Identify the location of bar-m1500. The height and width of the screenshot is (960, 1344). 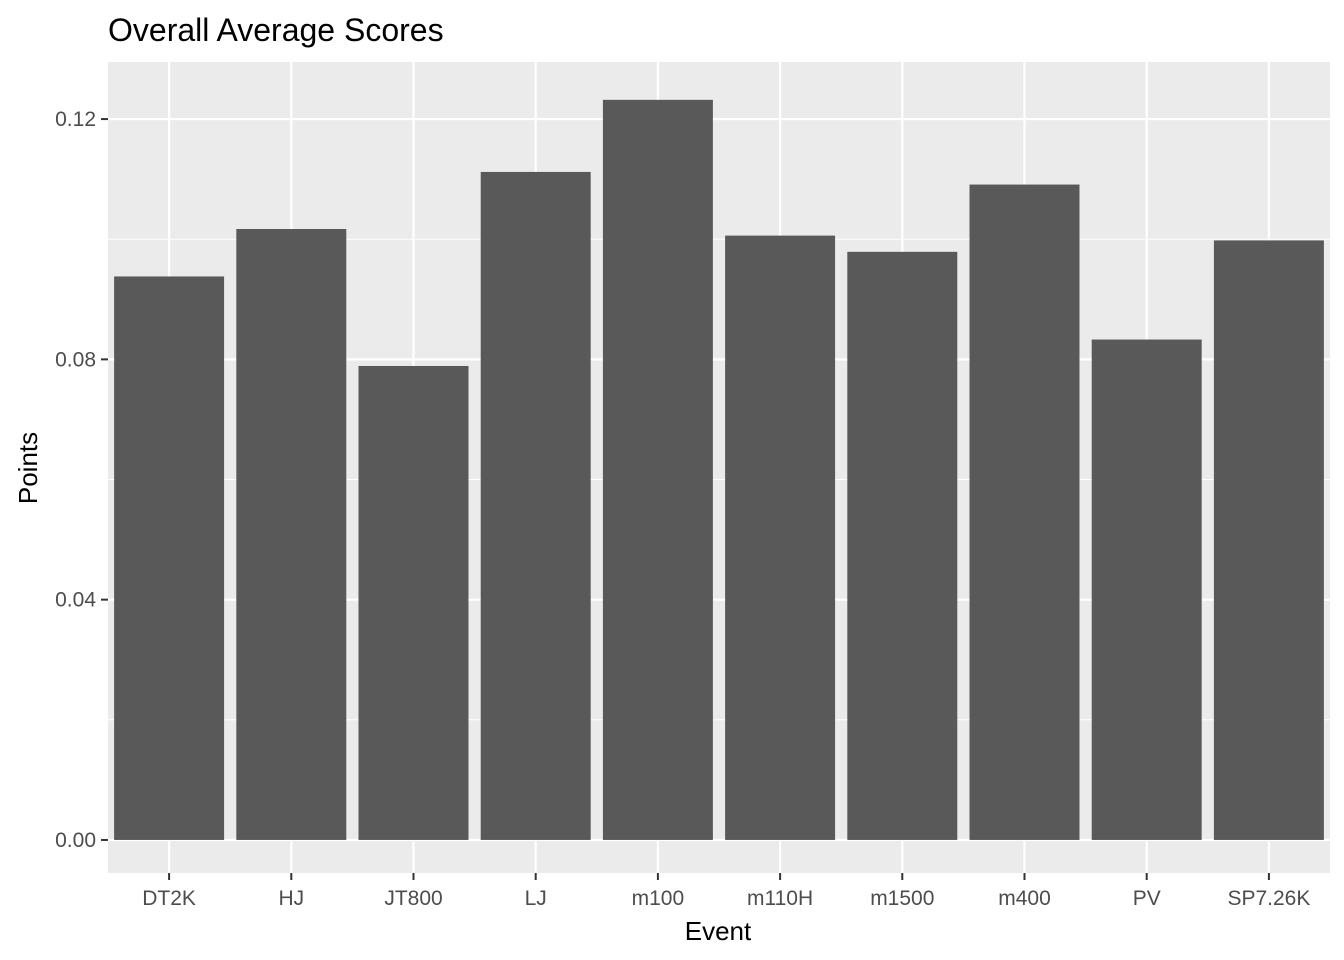
(902, 545).